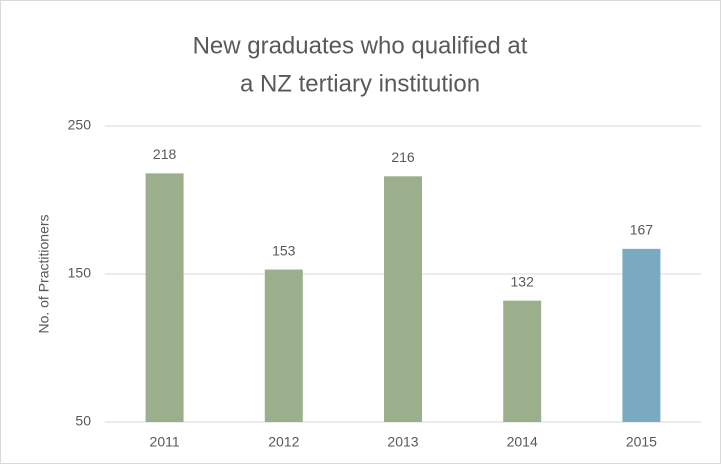 The width and height of the screenshot is (721, 464). Describe the element at coordinates (284, 250) in the screenshot. I see `data-label: 153` at that location.